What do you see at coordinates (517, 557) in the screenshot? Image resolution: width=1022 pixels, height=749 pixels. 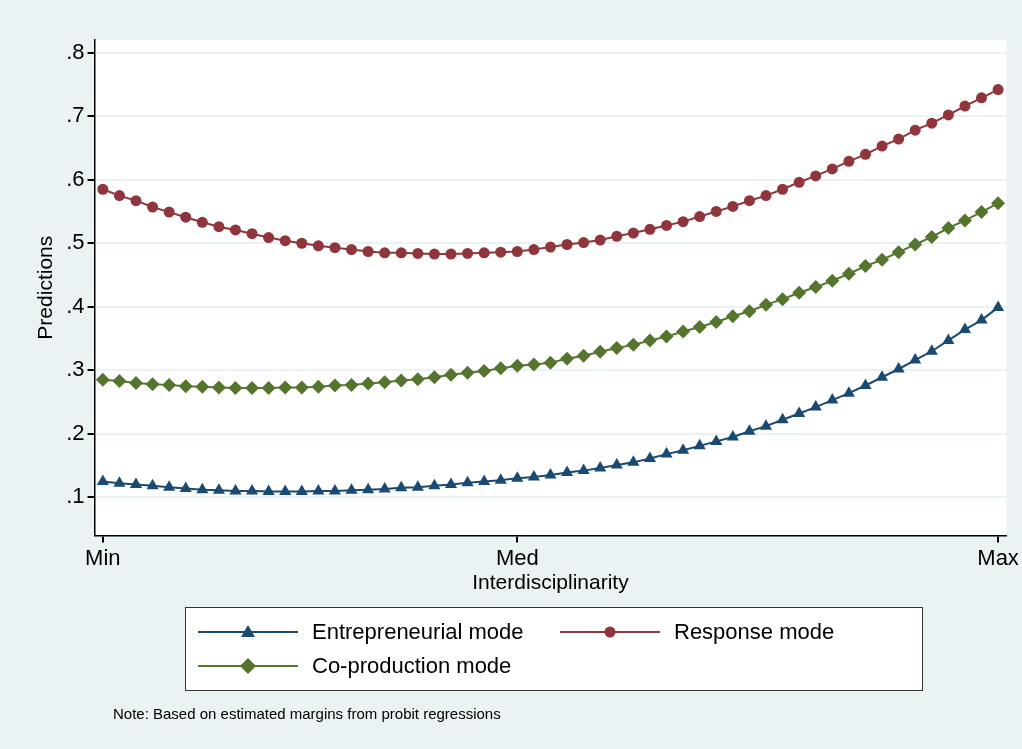 I see `x-tick-label: Med` at bounding box center [517, 557].